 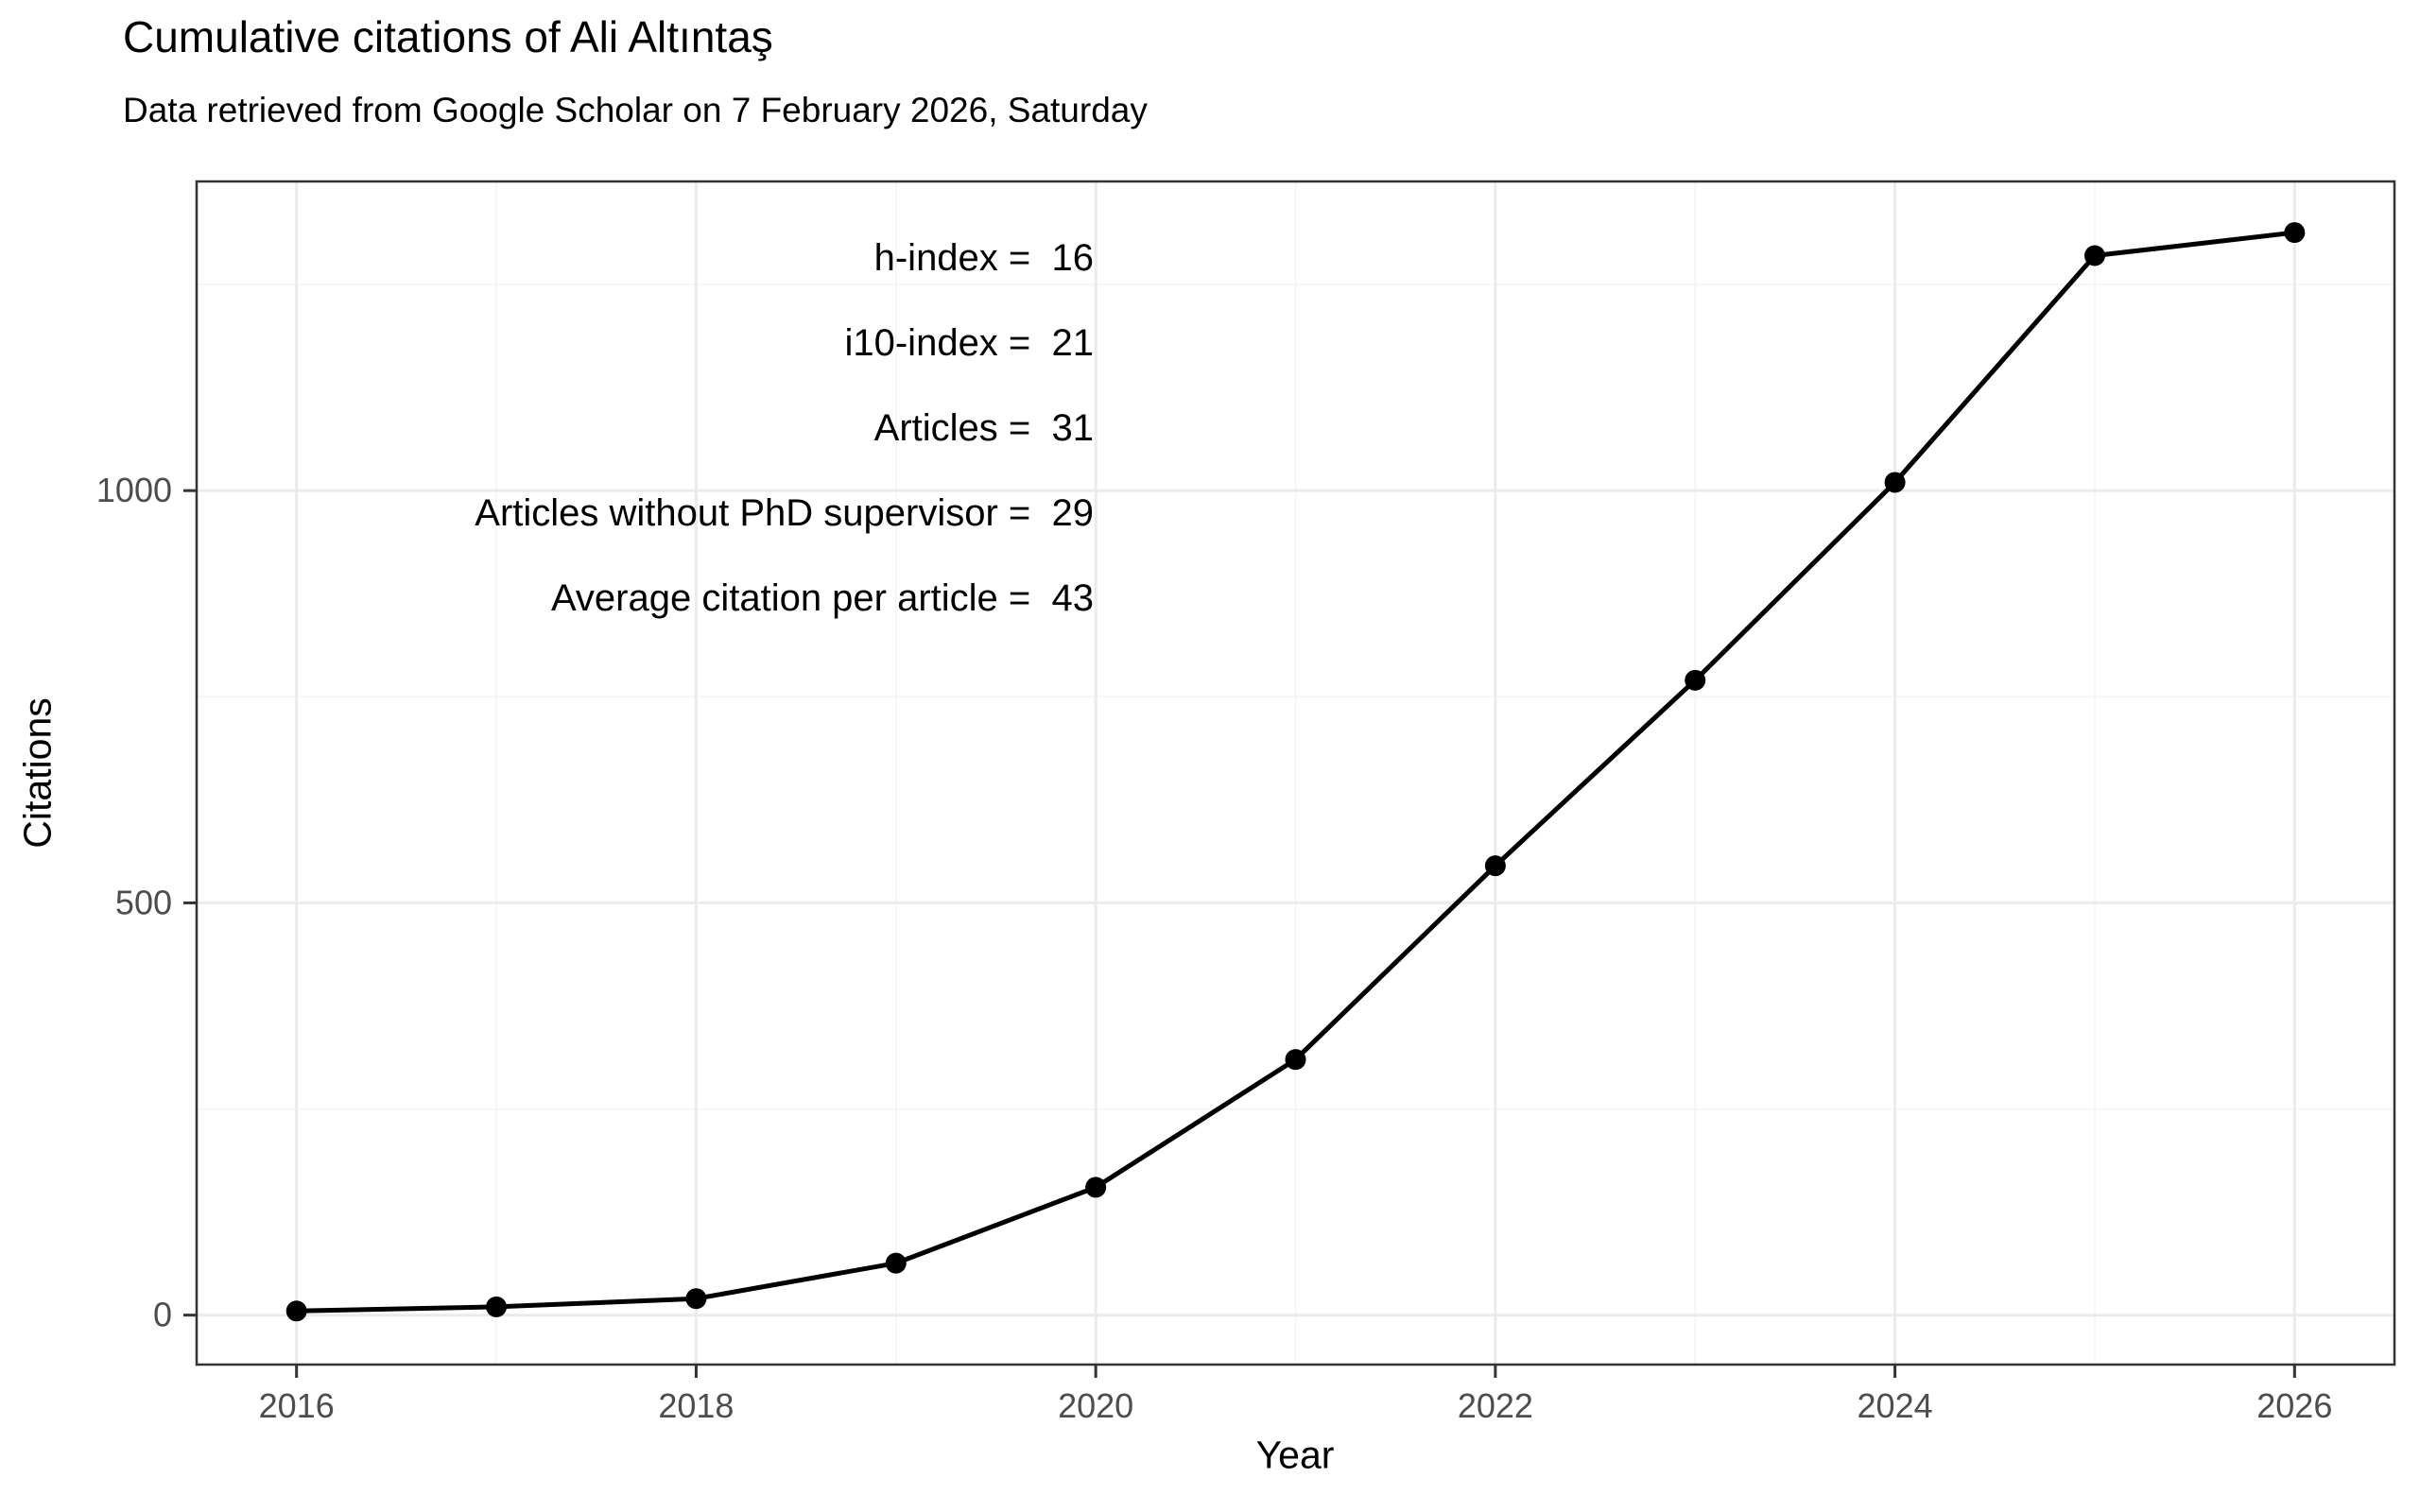 I want to click on x-tick-label: 2016, so click(x=297, y=1405).